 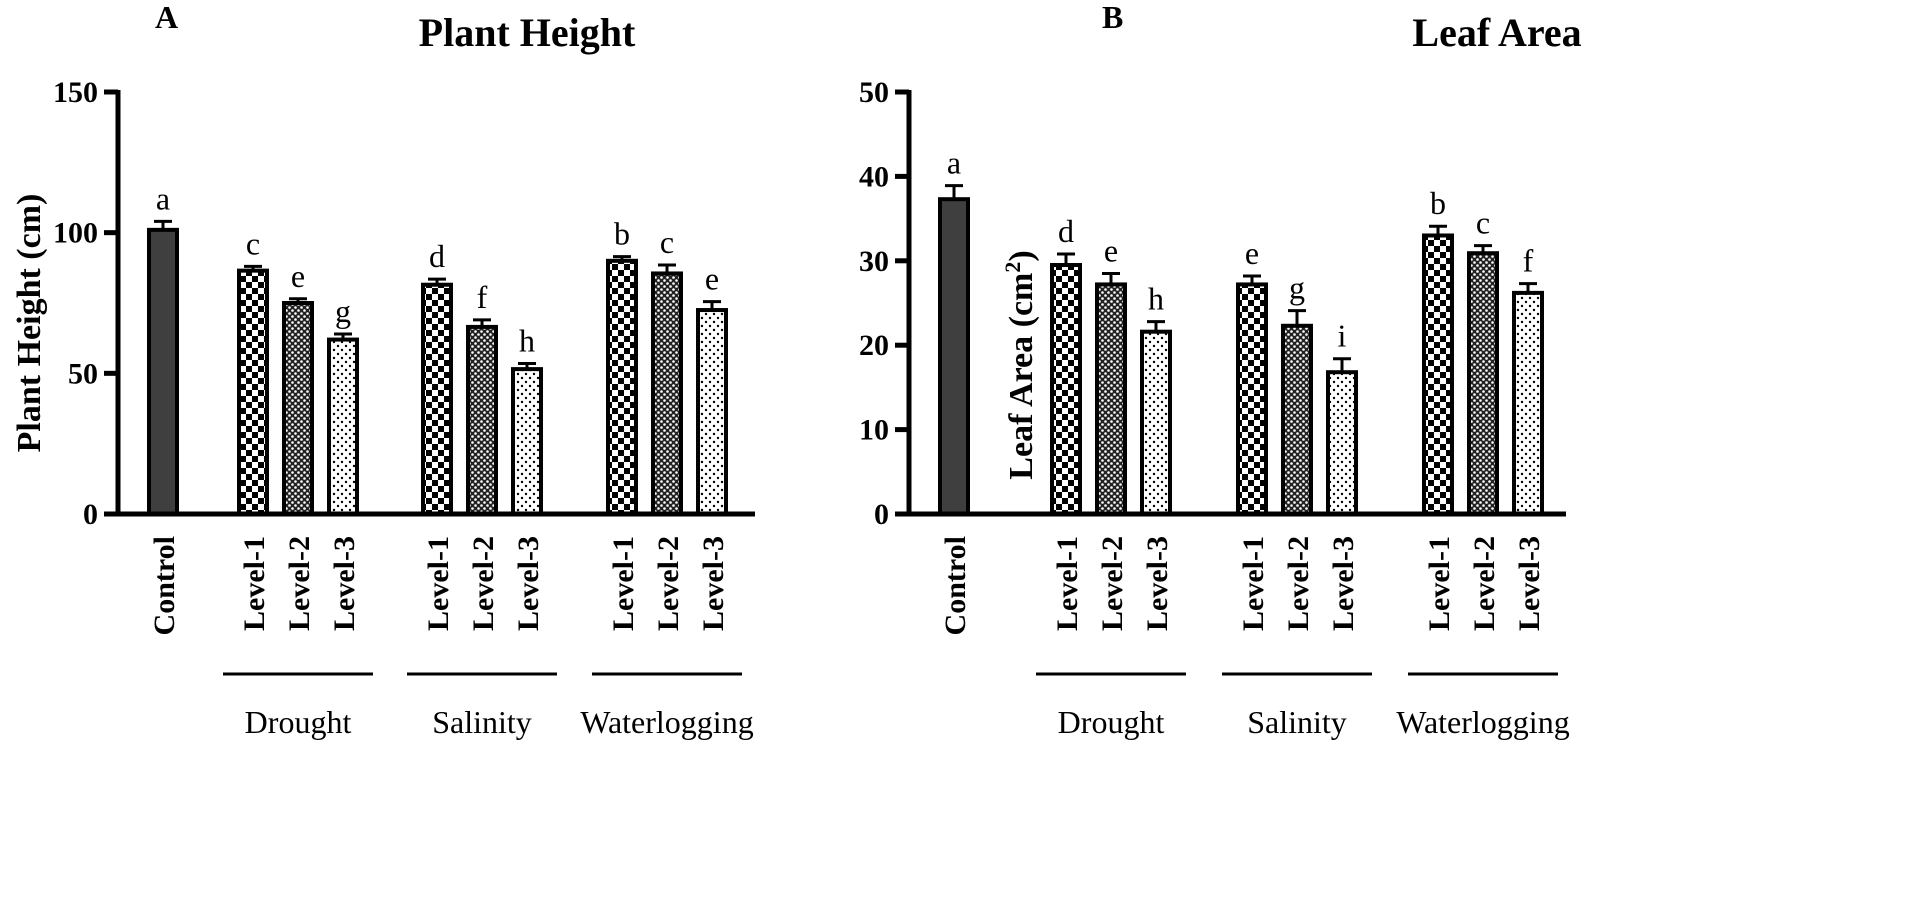 I want to click on y-ticks-b: 0 10 20 30 40 50, so click(x=884, y=303).